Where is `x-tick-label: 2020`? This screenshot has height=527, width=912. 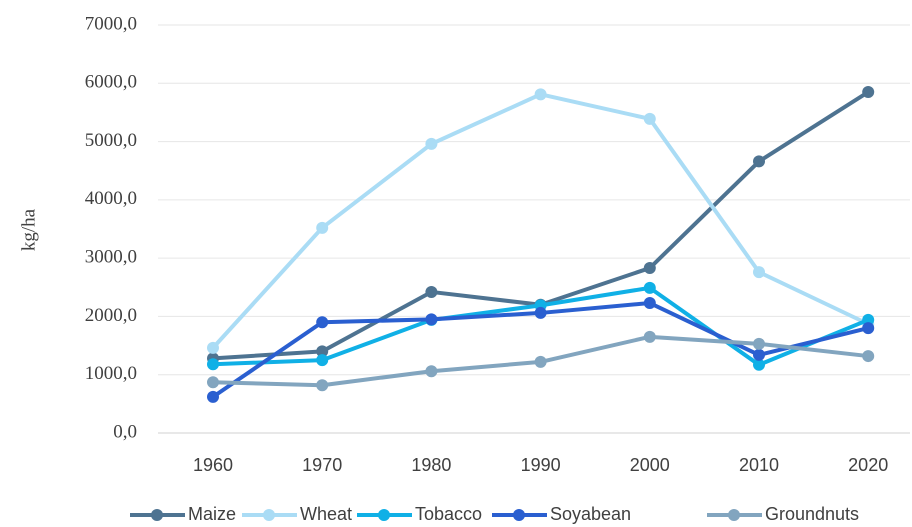
x-tick-label: 2020 is located at coordinates (868, 465).